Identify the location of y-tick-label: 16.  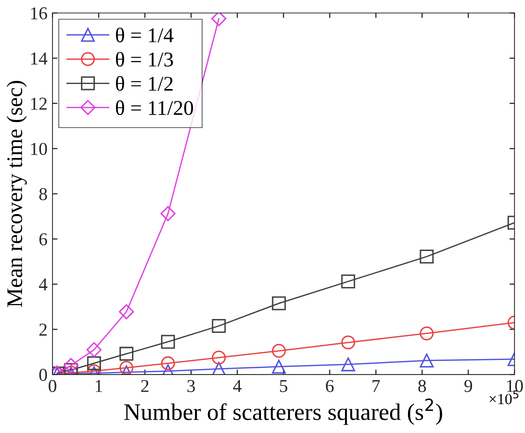
(39, 13).